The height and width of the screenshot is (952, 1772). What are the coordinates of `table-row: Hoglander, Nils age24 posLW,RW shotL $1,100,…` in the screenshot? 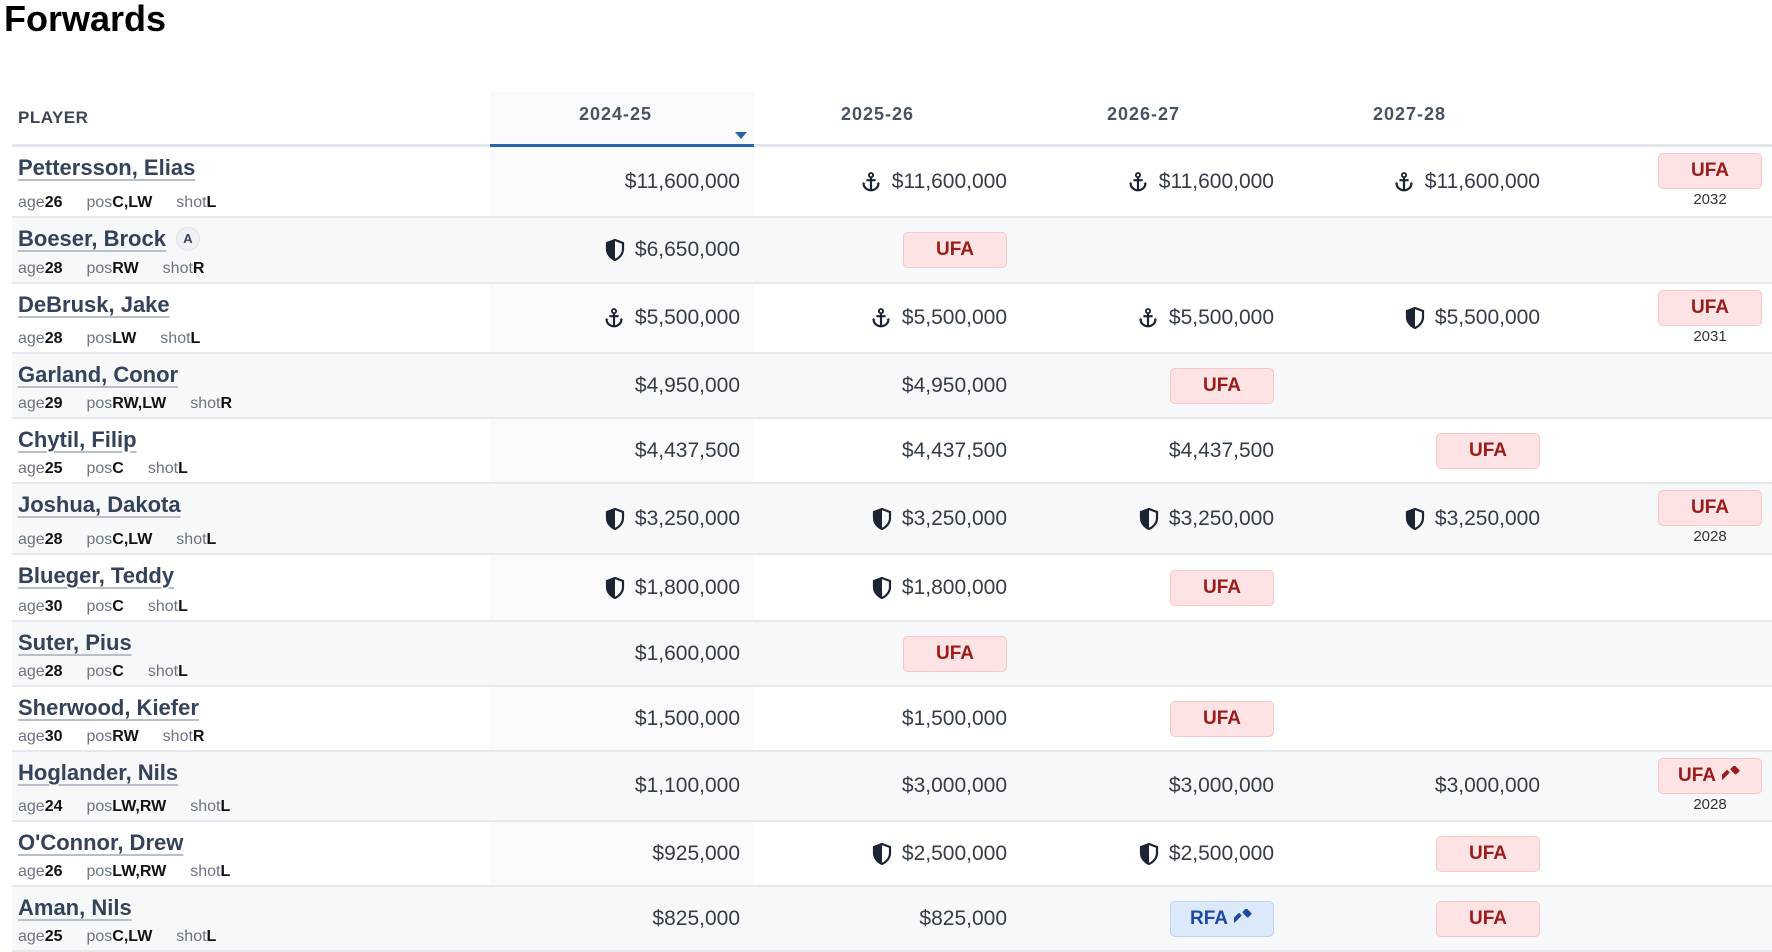 It's located at (892, 787).